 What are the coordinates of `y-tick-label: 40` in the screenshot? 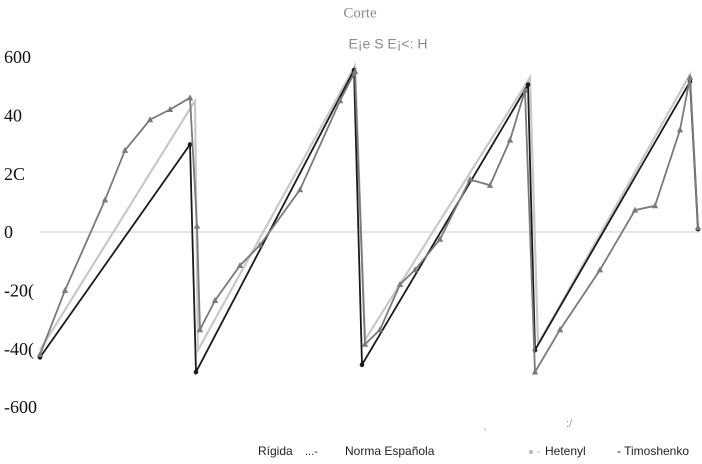 It's located at (13, 115).